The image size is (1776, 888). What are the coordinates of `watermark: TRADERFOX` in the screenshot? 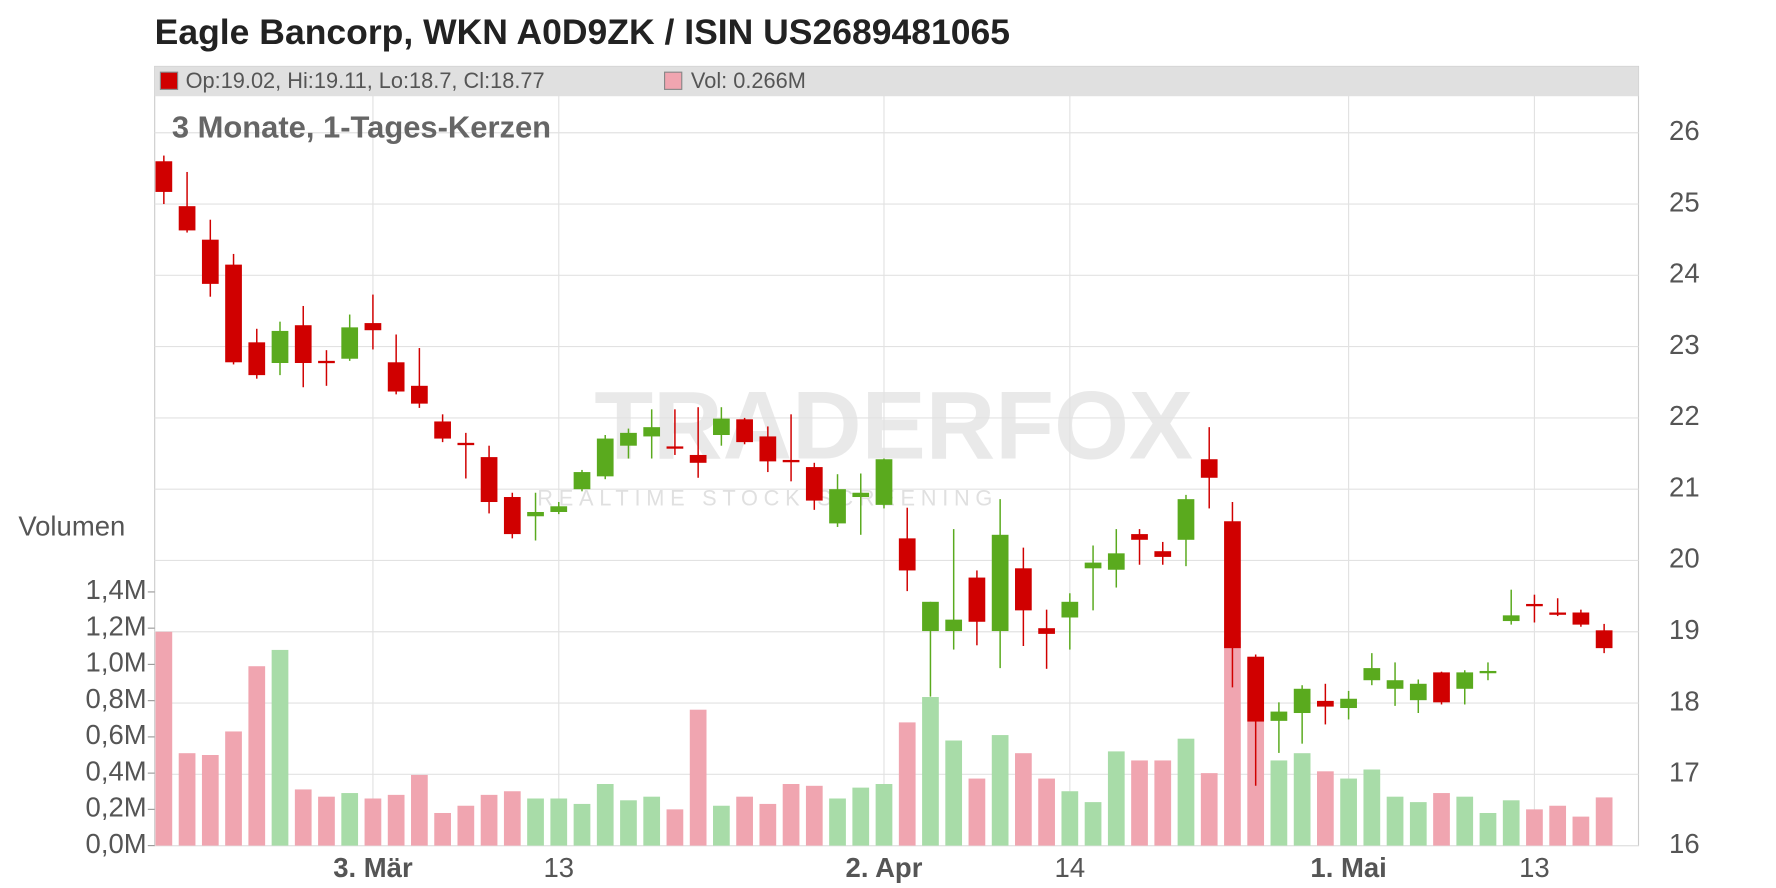 It's located at (893, 426).